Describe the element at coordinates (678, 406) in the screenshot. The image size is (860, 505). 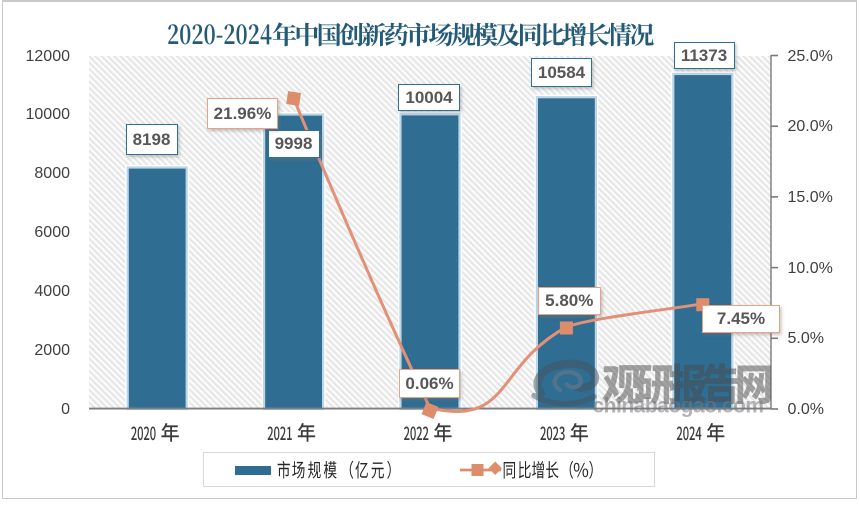
I see `svg-text: chinabaogao.com` at that location.